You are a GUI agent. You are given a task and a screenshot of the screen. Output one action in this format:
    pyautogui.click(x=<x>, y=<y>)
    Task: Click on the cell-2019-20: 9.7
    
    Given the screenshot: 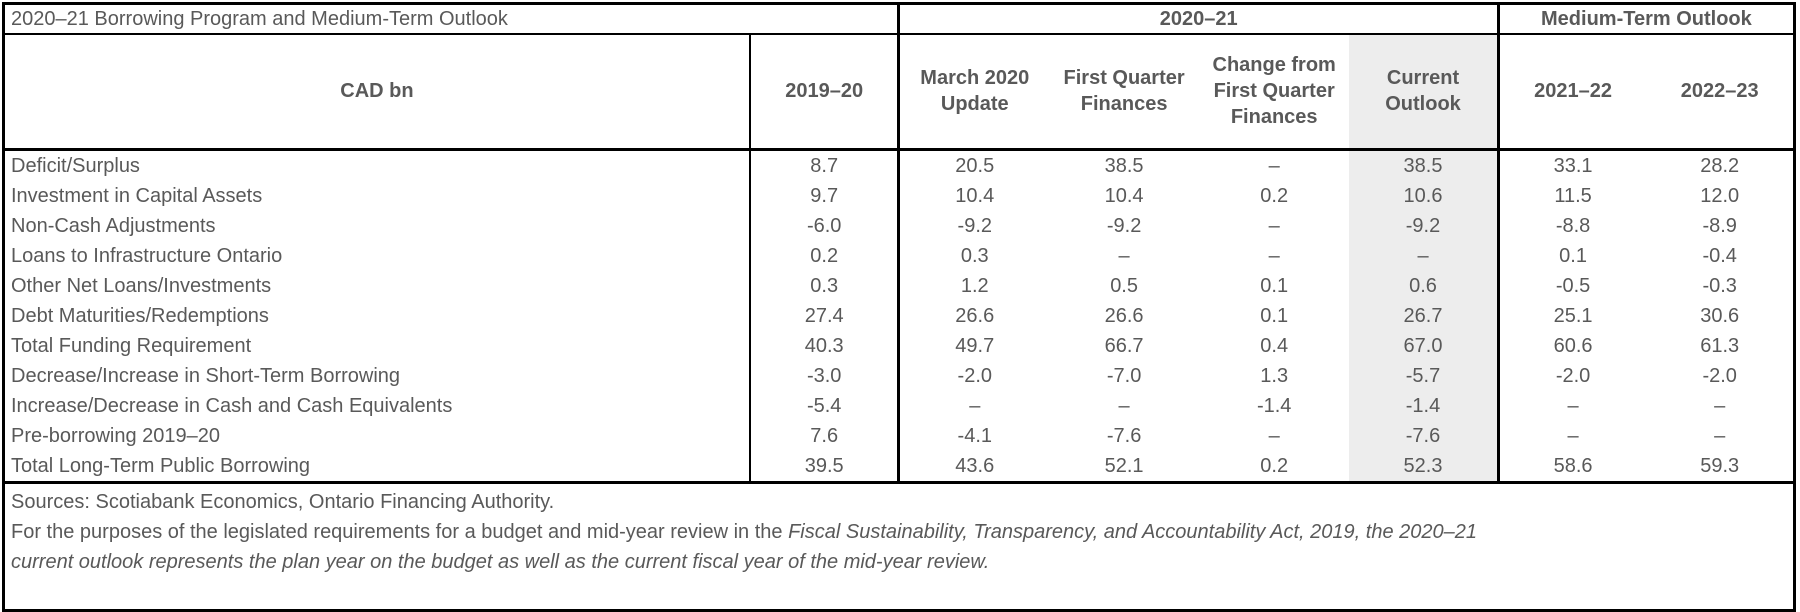 What is the action you would take?
    pyautogui.click(x=825, y=195)
    